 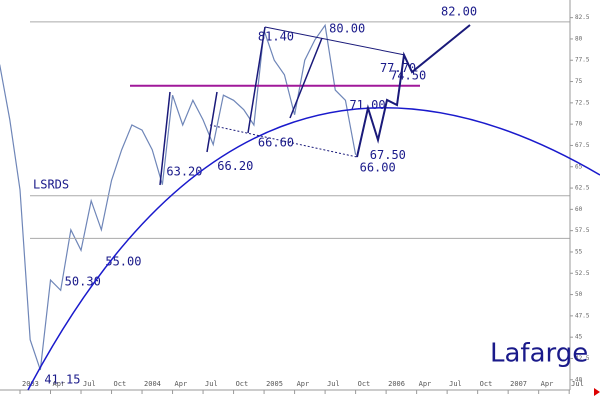 What do you see at coordinates (582, 315) in the screenshot?
I see `y-tick-label: 47.5` at bounding box center [582, 315].